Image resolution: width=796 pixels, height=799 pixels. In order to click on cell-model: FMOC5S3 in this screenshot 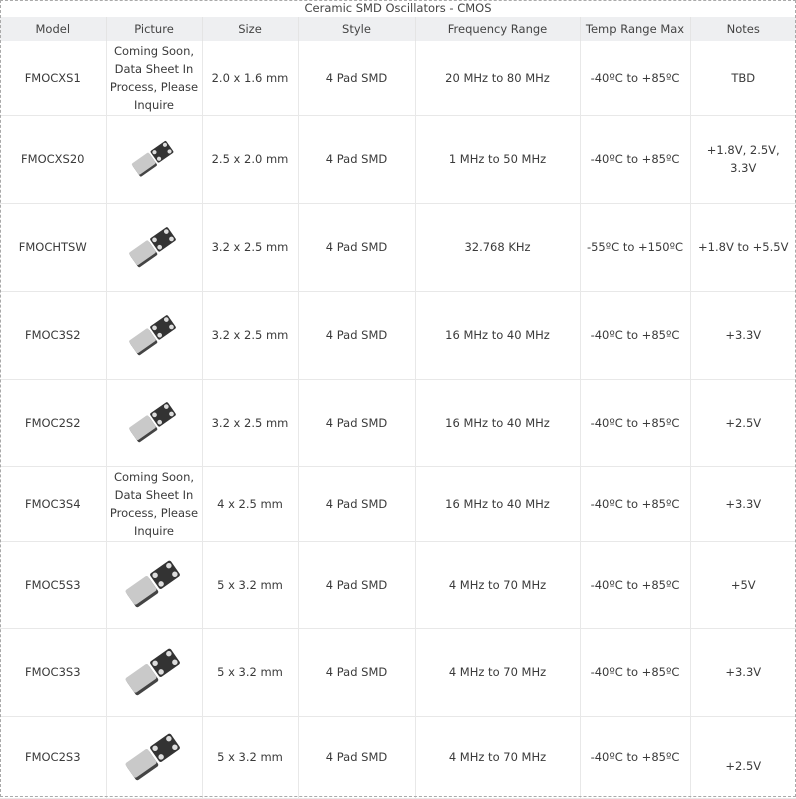, I will do `click(53, 585)`.